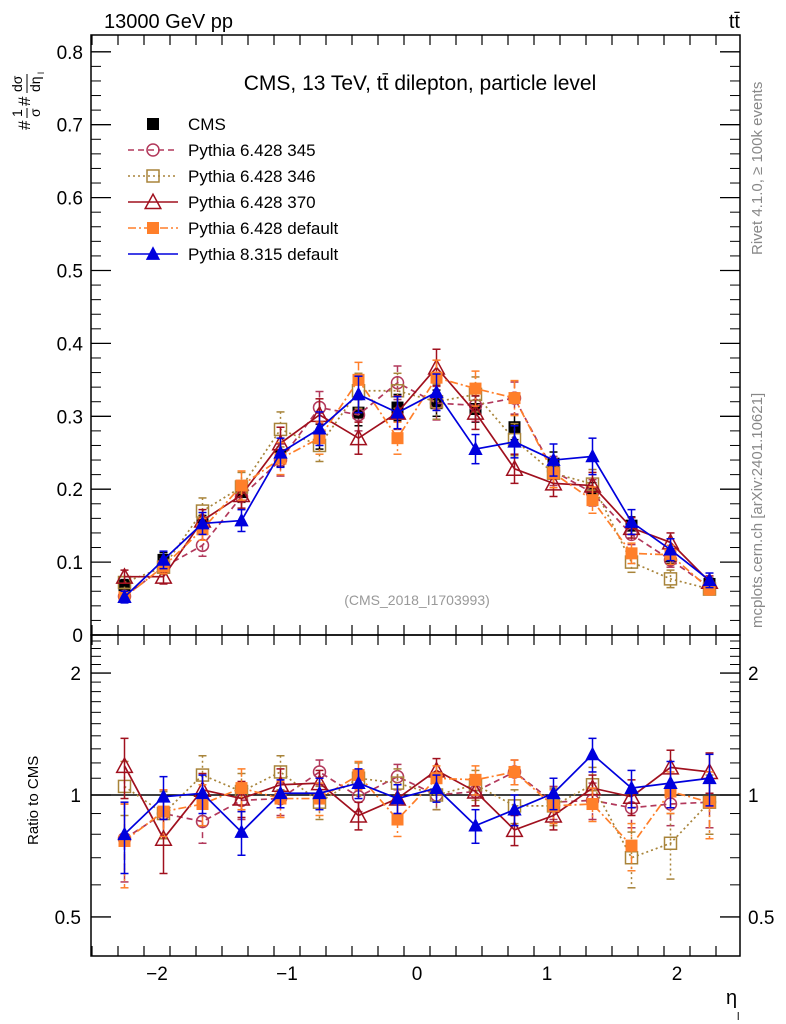  I want to click on x-tick-label: 1, so click(547, 974).